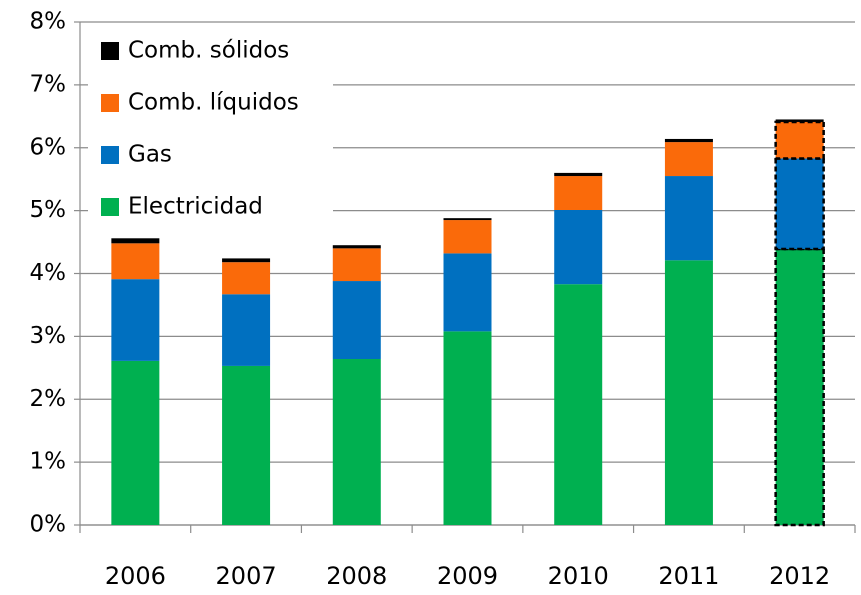  Describe the element at coordinates (48, 525) in the screenshot. I see `y-tick-label: 0%` at that location.